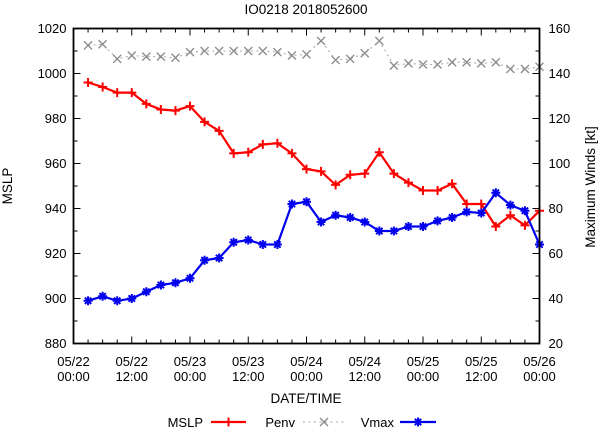 The height and width of the screenshot is (432, 606). I want to click on x-tick-label: 05/23 12:00, so click(248, 369).